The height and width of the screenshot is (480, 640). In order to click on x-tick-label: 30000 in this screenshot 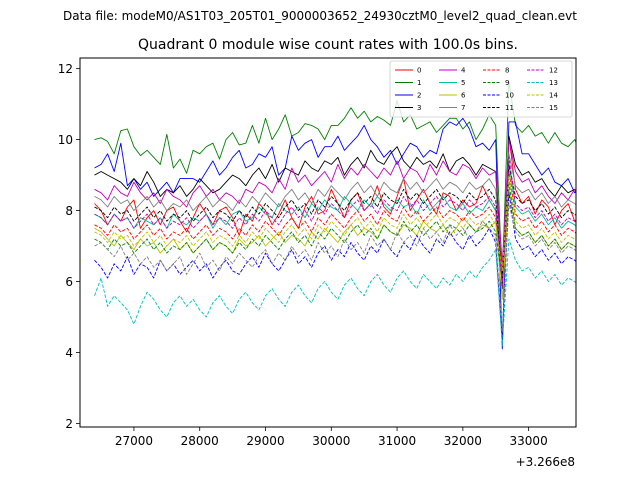, I will do `click(331, 441)`.